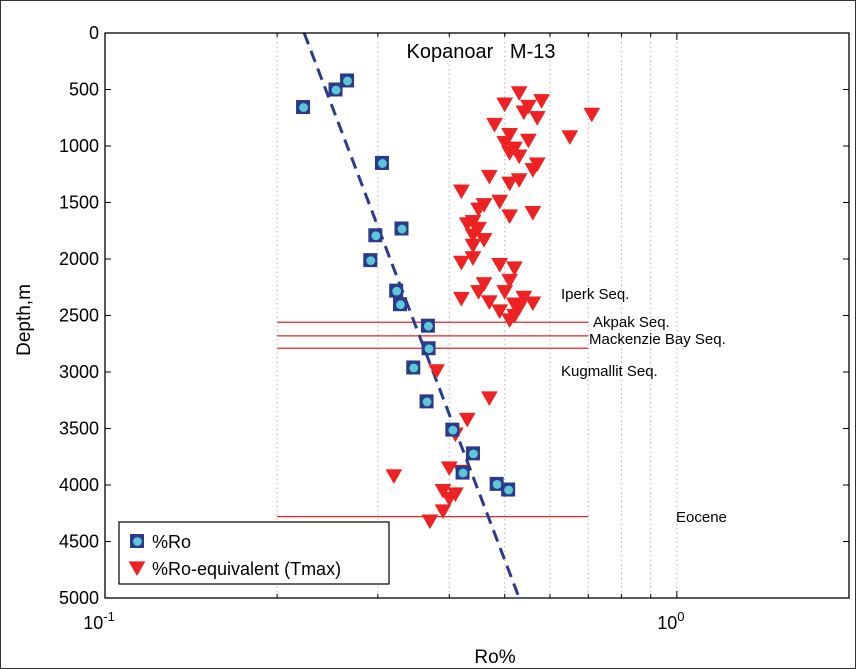 Image resolution: width=856 pixels, height=669 pixels. I want to click on sequence-label: Mackenzie Bay Seq., so click(657, 339).